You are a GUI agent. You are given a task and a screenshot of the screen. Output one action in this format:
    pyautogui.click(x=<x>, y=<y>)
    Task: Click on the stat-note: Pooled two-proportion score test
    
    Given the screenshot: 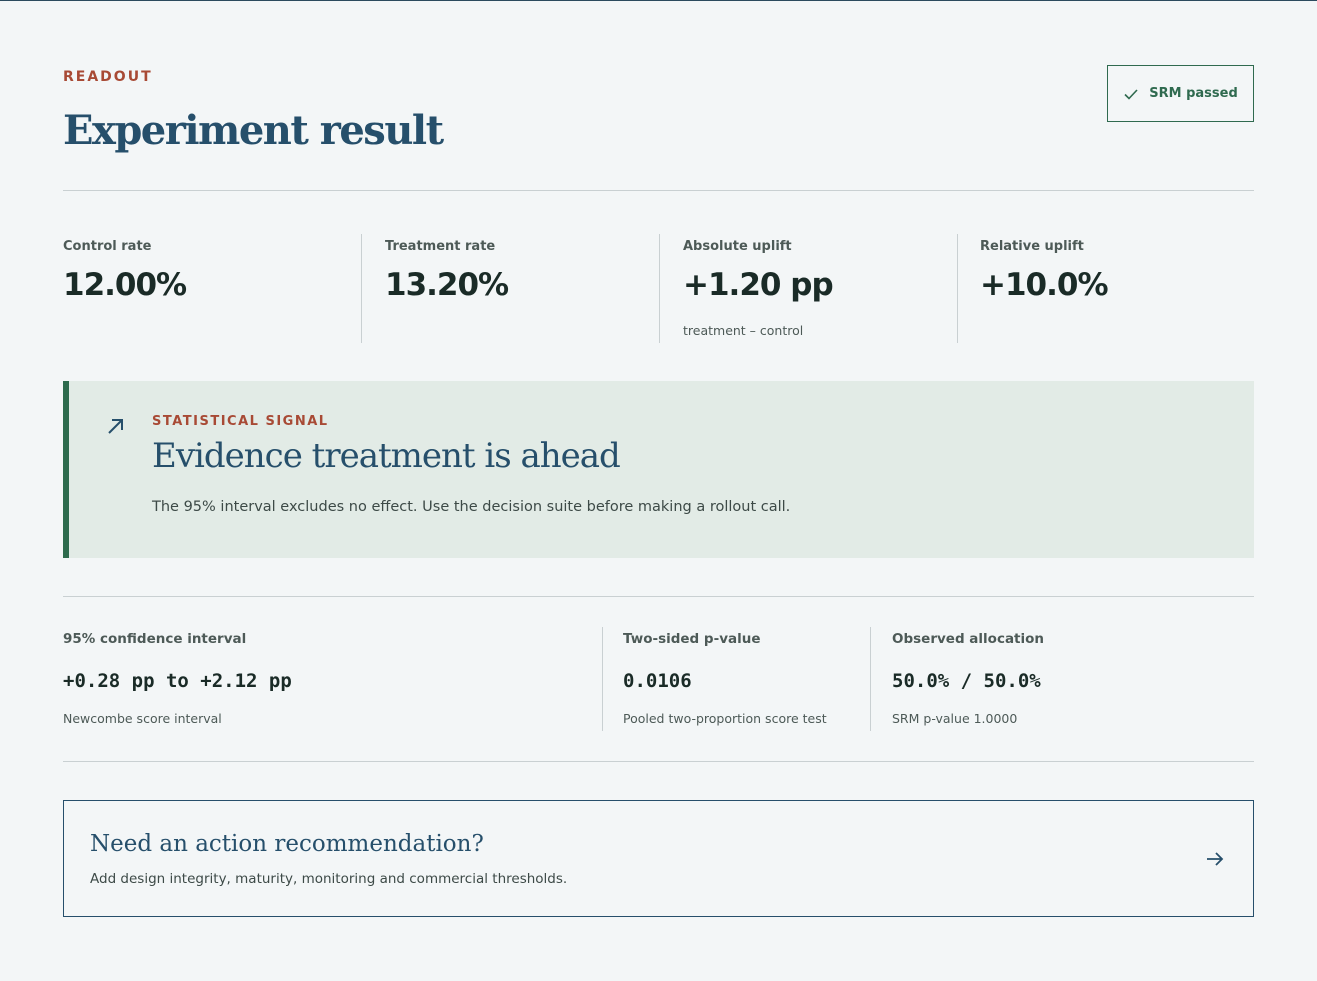 What is the action you would take?
    pyautogui.click(x=725, y=718)
    